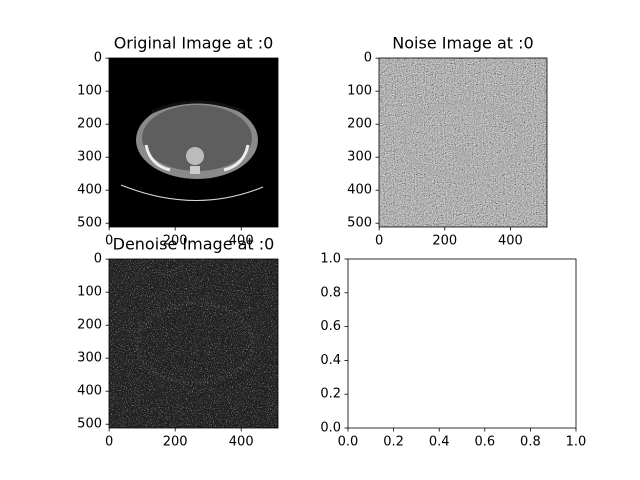  What do you see at coordinates (348, 442) in the screenshot?
I see `x-tick-label: 0.0` at bounding box center [348, 442].